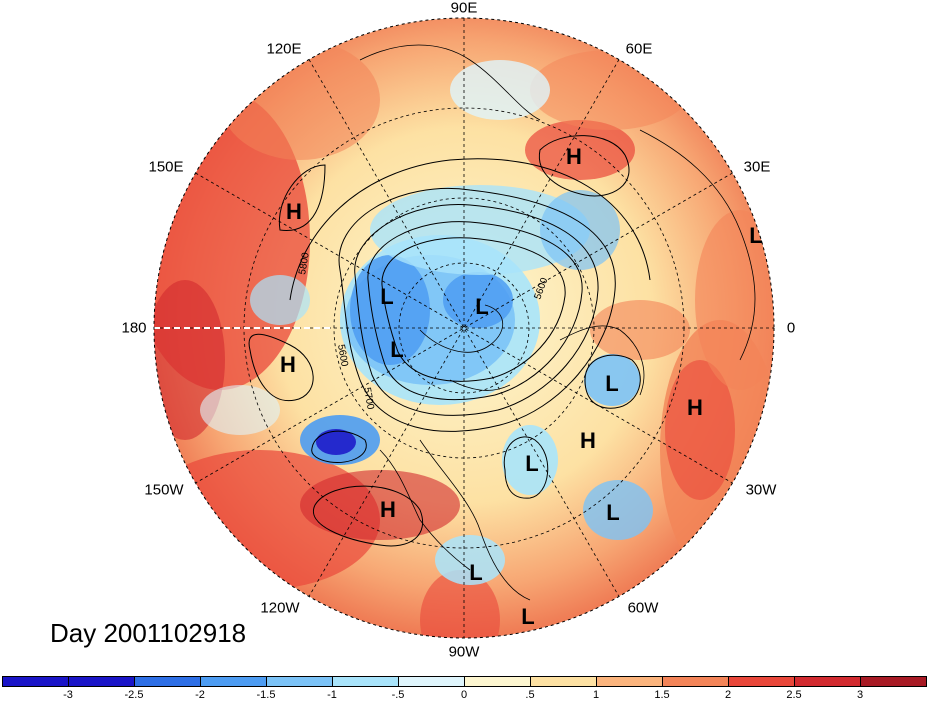 This screenshot has height=702, width=928. I want to click on colorbar-tick-label: .5, so click(530, 695).